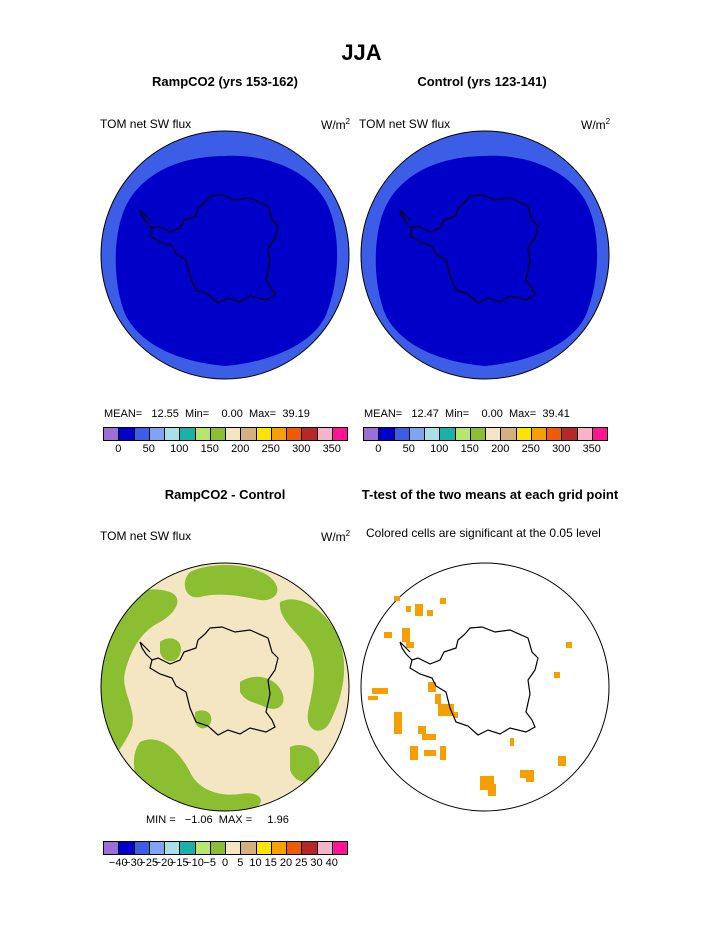 The height and width of the screenshot is (935, 723). What do you see at coordinates (164, 863) in the screenshot?
I see `colorbar-tick-label: −20` at bounding box center [164, 863].